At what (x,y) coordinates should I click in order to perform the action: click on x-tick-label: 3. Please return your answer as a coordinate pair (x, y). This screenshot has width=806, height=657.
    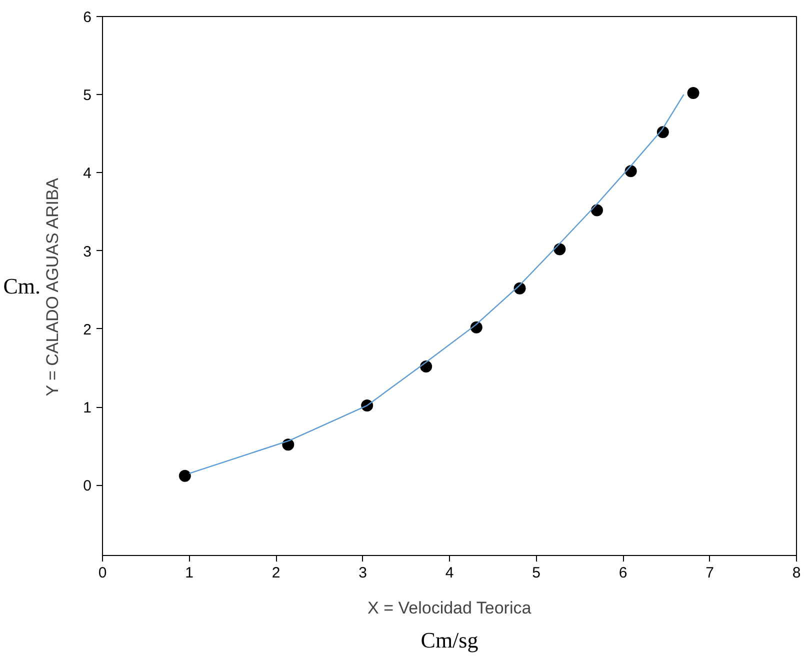
    Looking at the image, I should click on (362, 573).